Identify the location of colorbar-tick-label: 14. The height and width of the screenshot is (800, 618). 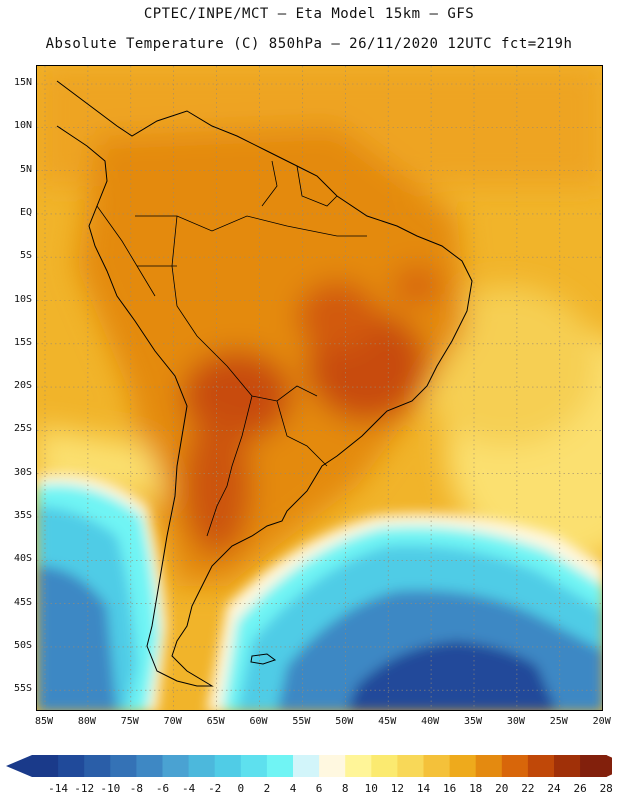
(423, 788).